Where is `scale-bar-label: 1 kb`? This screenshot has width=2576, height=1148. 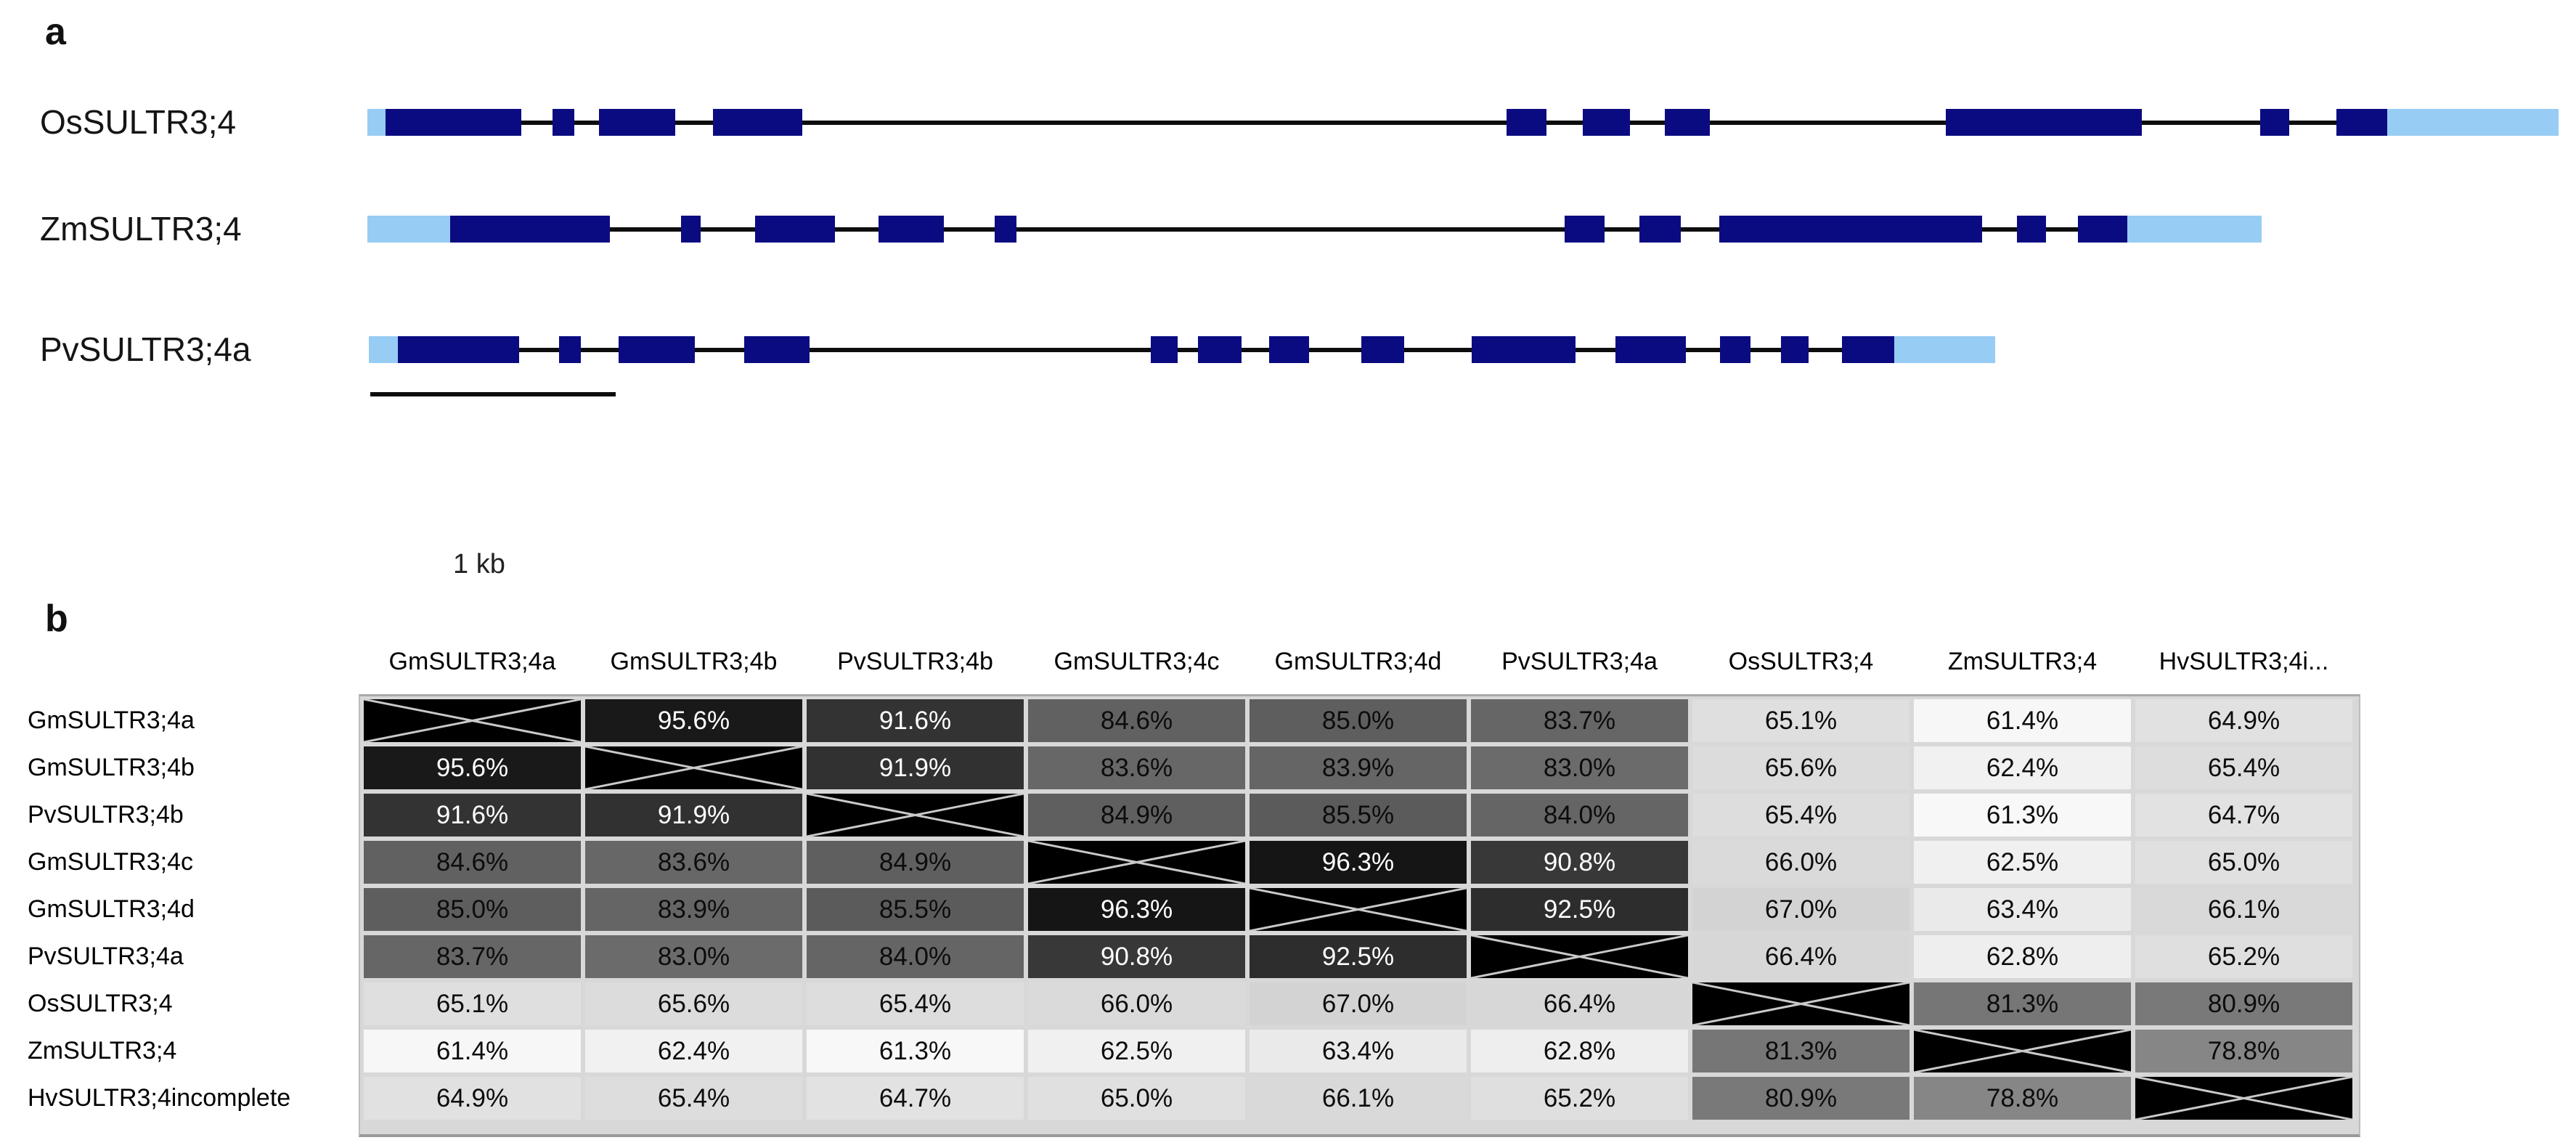
scale-bar-label: 1 kb is located at coordinates (479, 564).